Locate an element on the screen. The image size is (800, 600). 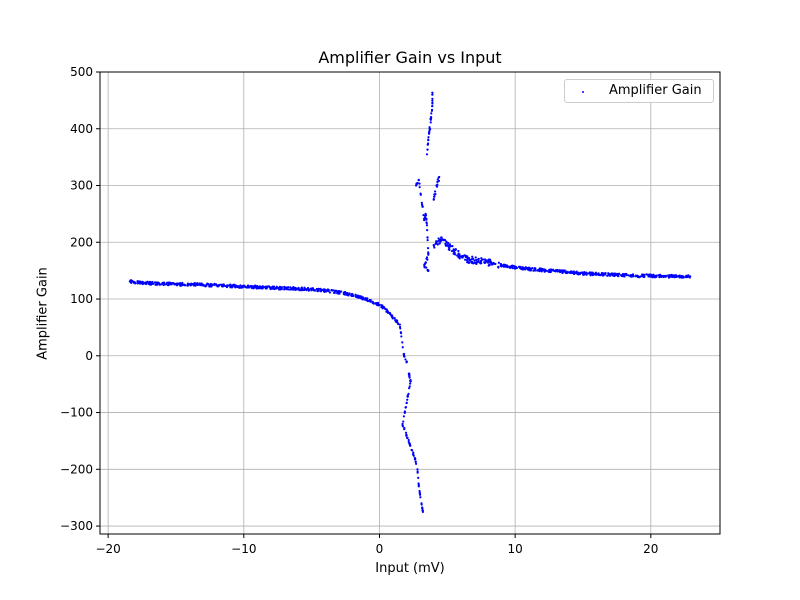
x-tick-label: −10 is located at coordinates (243, 549).